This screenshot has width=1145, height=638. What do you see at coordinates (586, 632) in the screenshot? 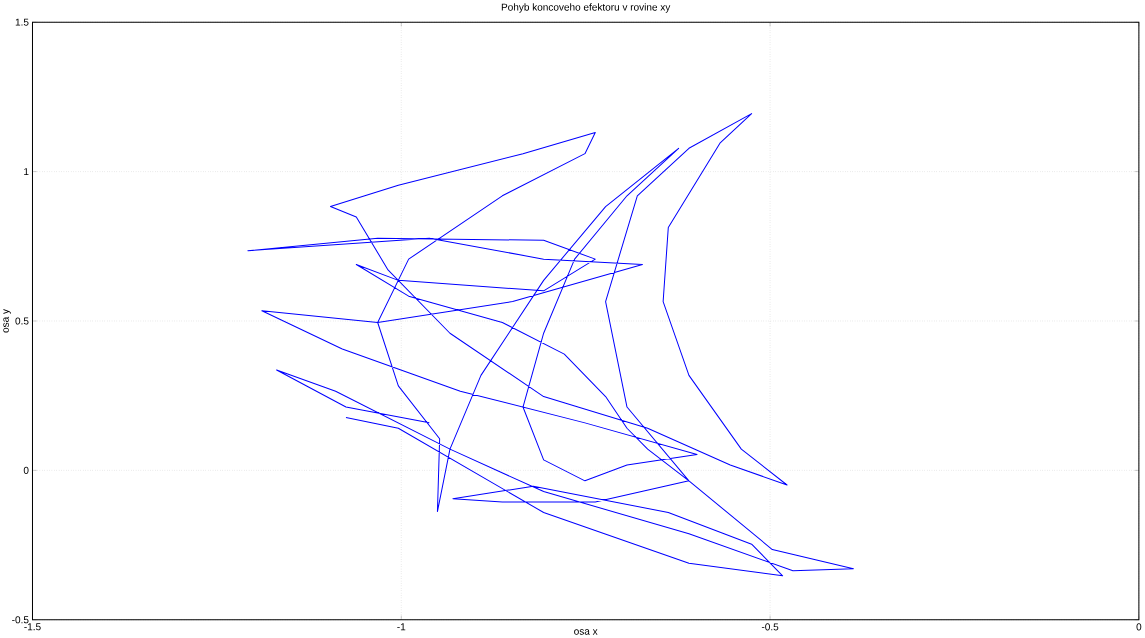
I see `x-axis-title: osa x` at bounding box center [586, 632].